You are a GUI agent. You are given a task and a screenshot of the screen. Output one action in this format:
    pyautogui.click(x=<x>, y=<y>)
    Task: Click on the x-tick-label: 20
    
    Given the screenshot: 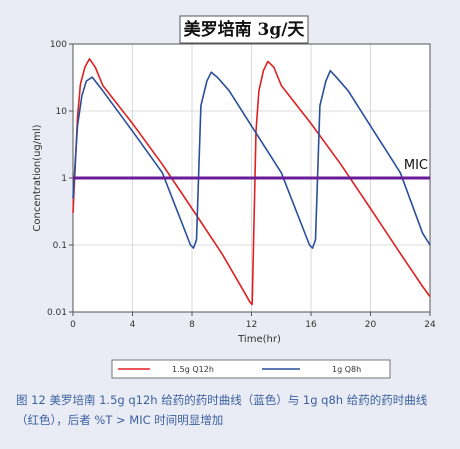 What is the action you would take?
    pyautogui.click(x=371, y=325)
    